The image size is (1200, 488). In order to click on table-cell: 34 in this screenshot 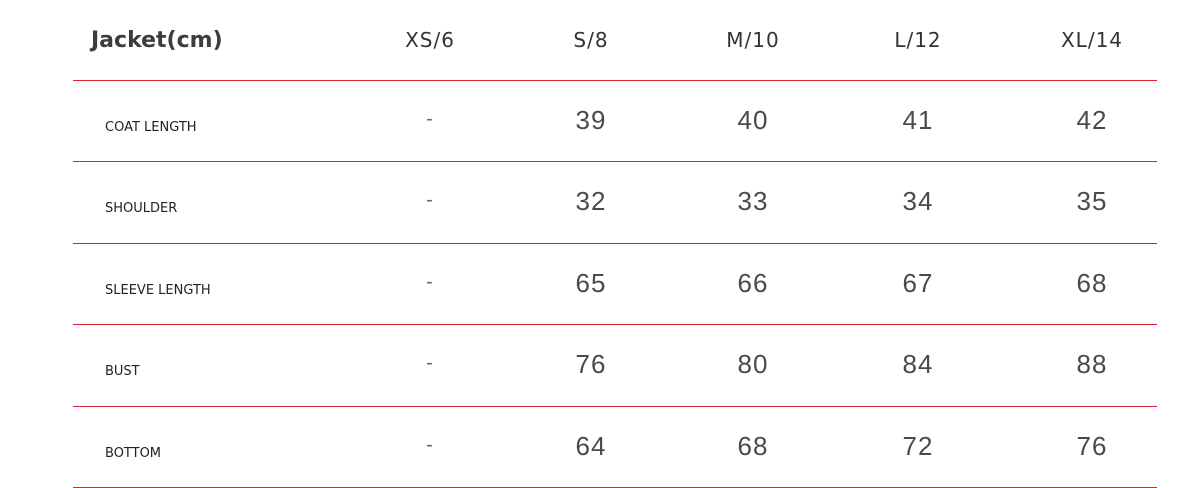, I will do `click(918, 201)`.